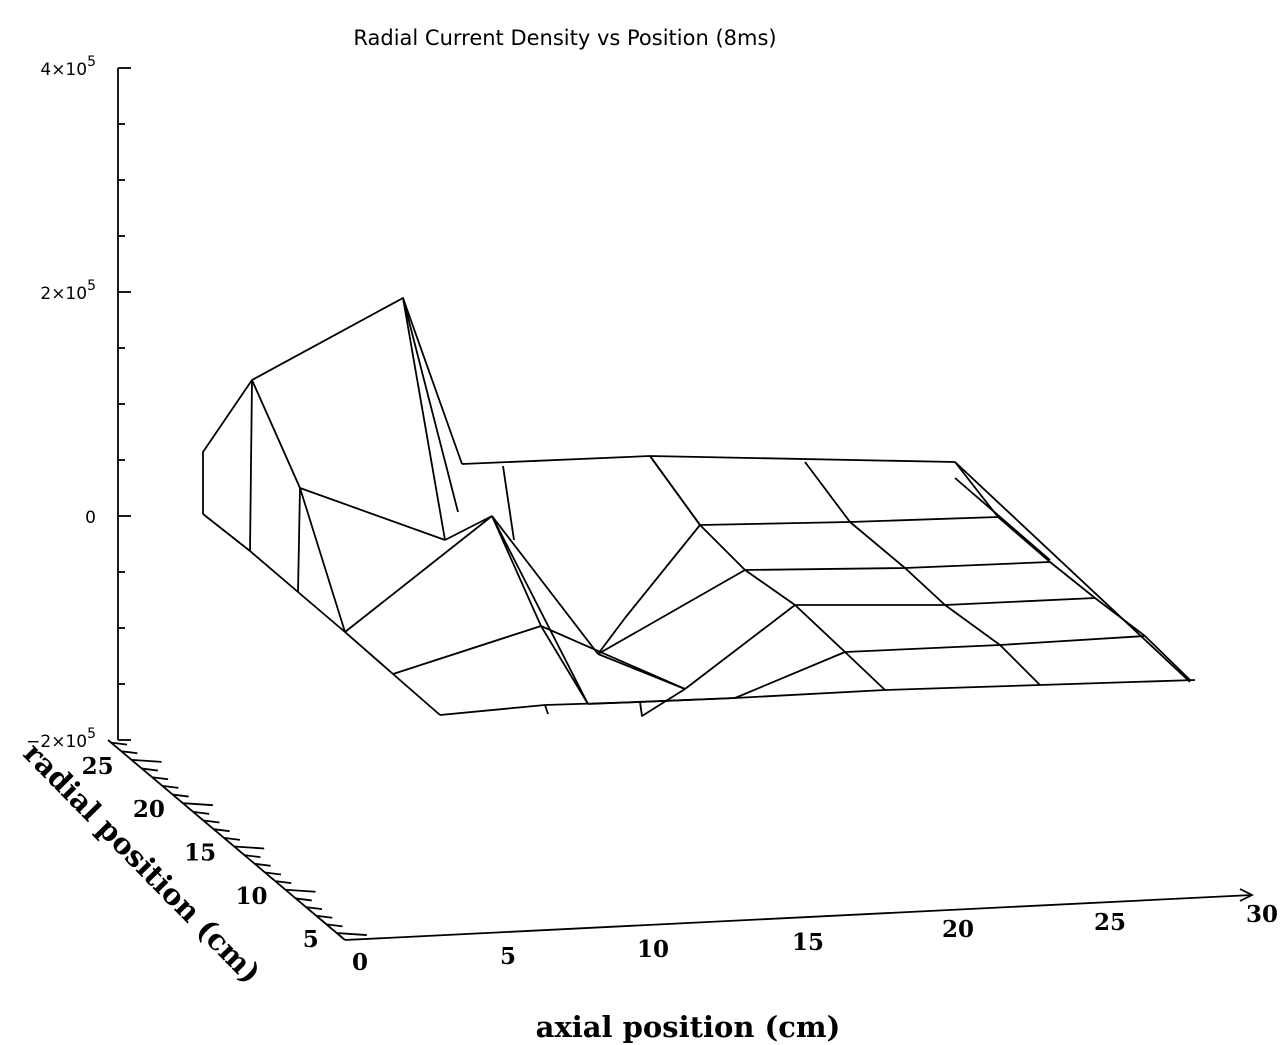  What do you see at coordinates (1110, 922) in the screenshot?
I see `axial-tick-label: 25` at bounding box center [1110, 922].